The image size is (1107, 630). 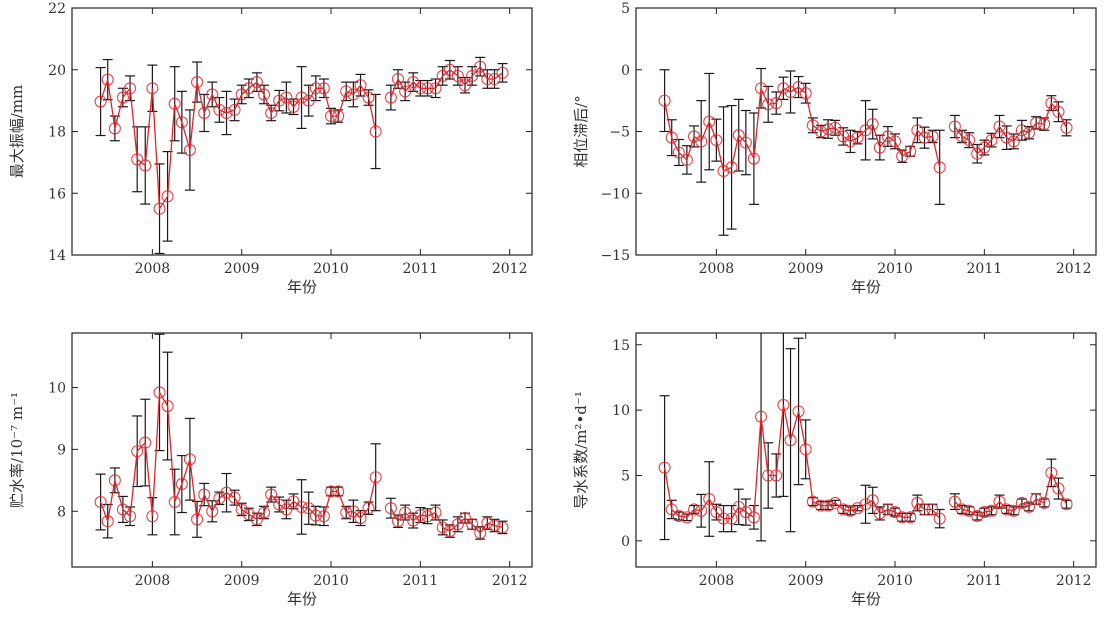 What do you see at coordinates (621, 411) in the screenshot?
I see `y-tick-label: 10` at bounding box center [621, 411].